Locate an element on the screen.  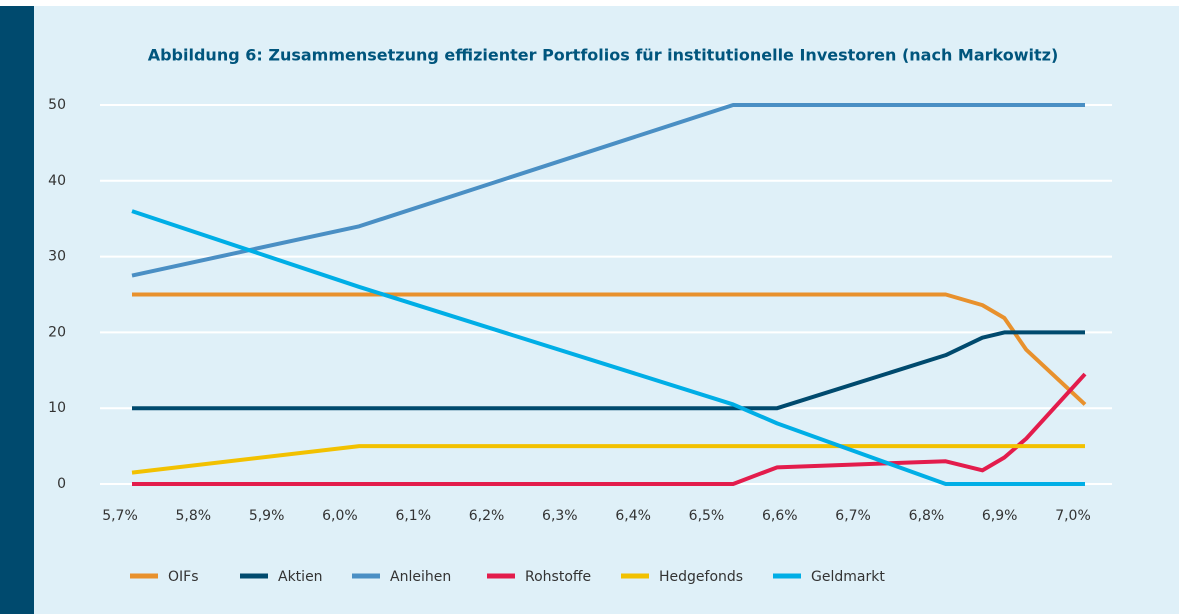
x-tick-label: 5,8% is located at coordinates (194, 516).